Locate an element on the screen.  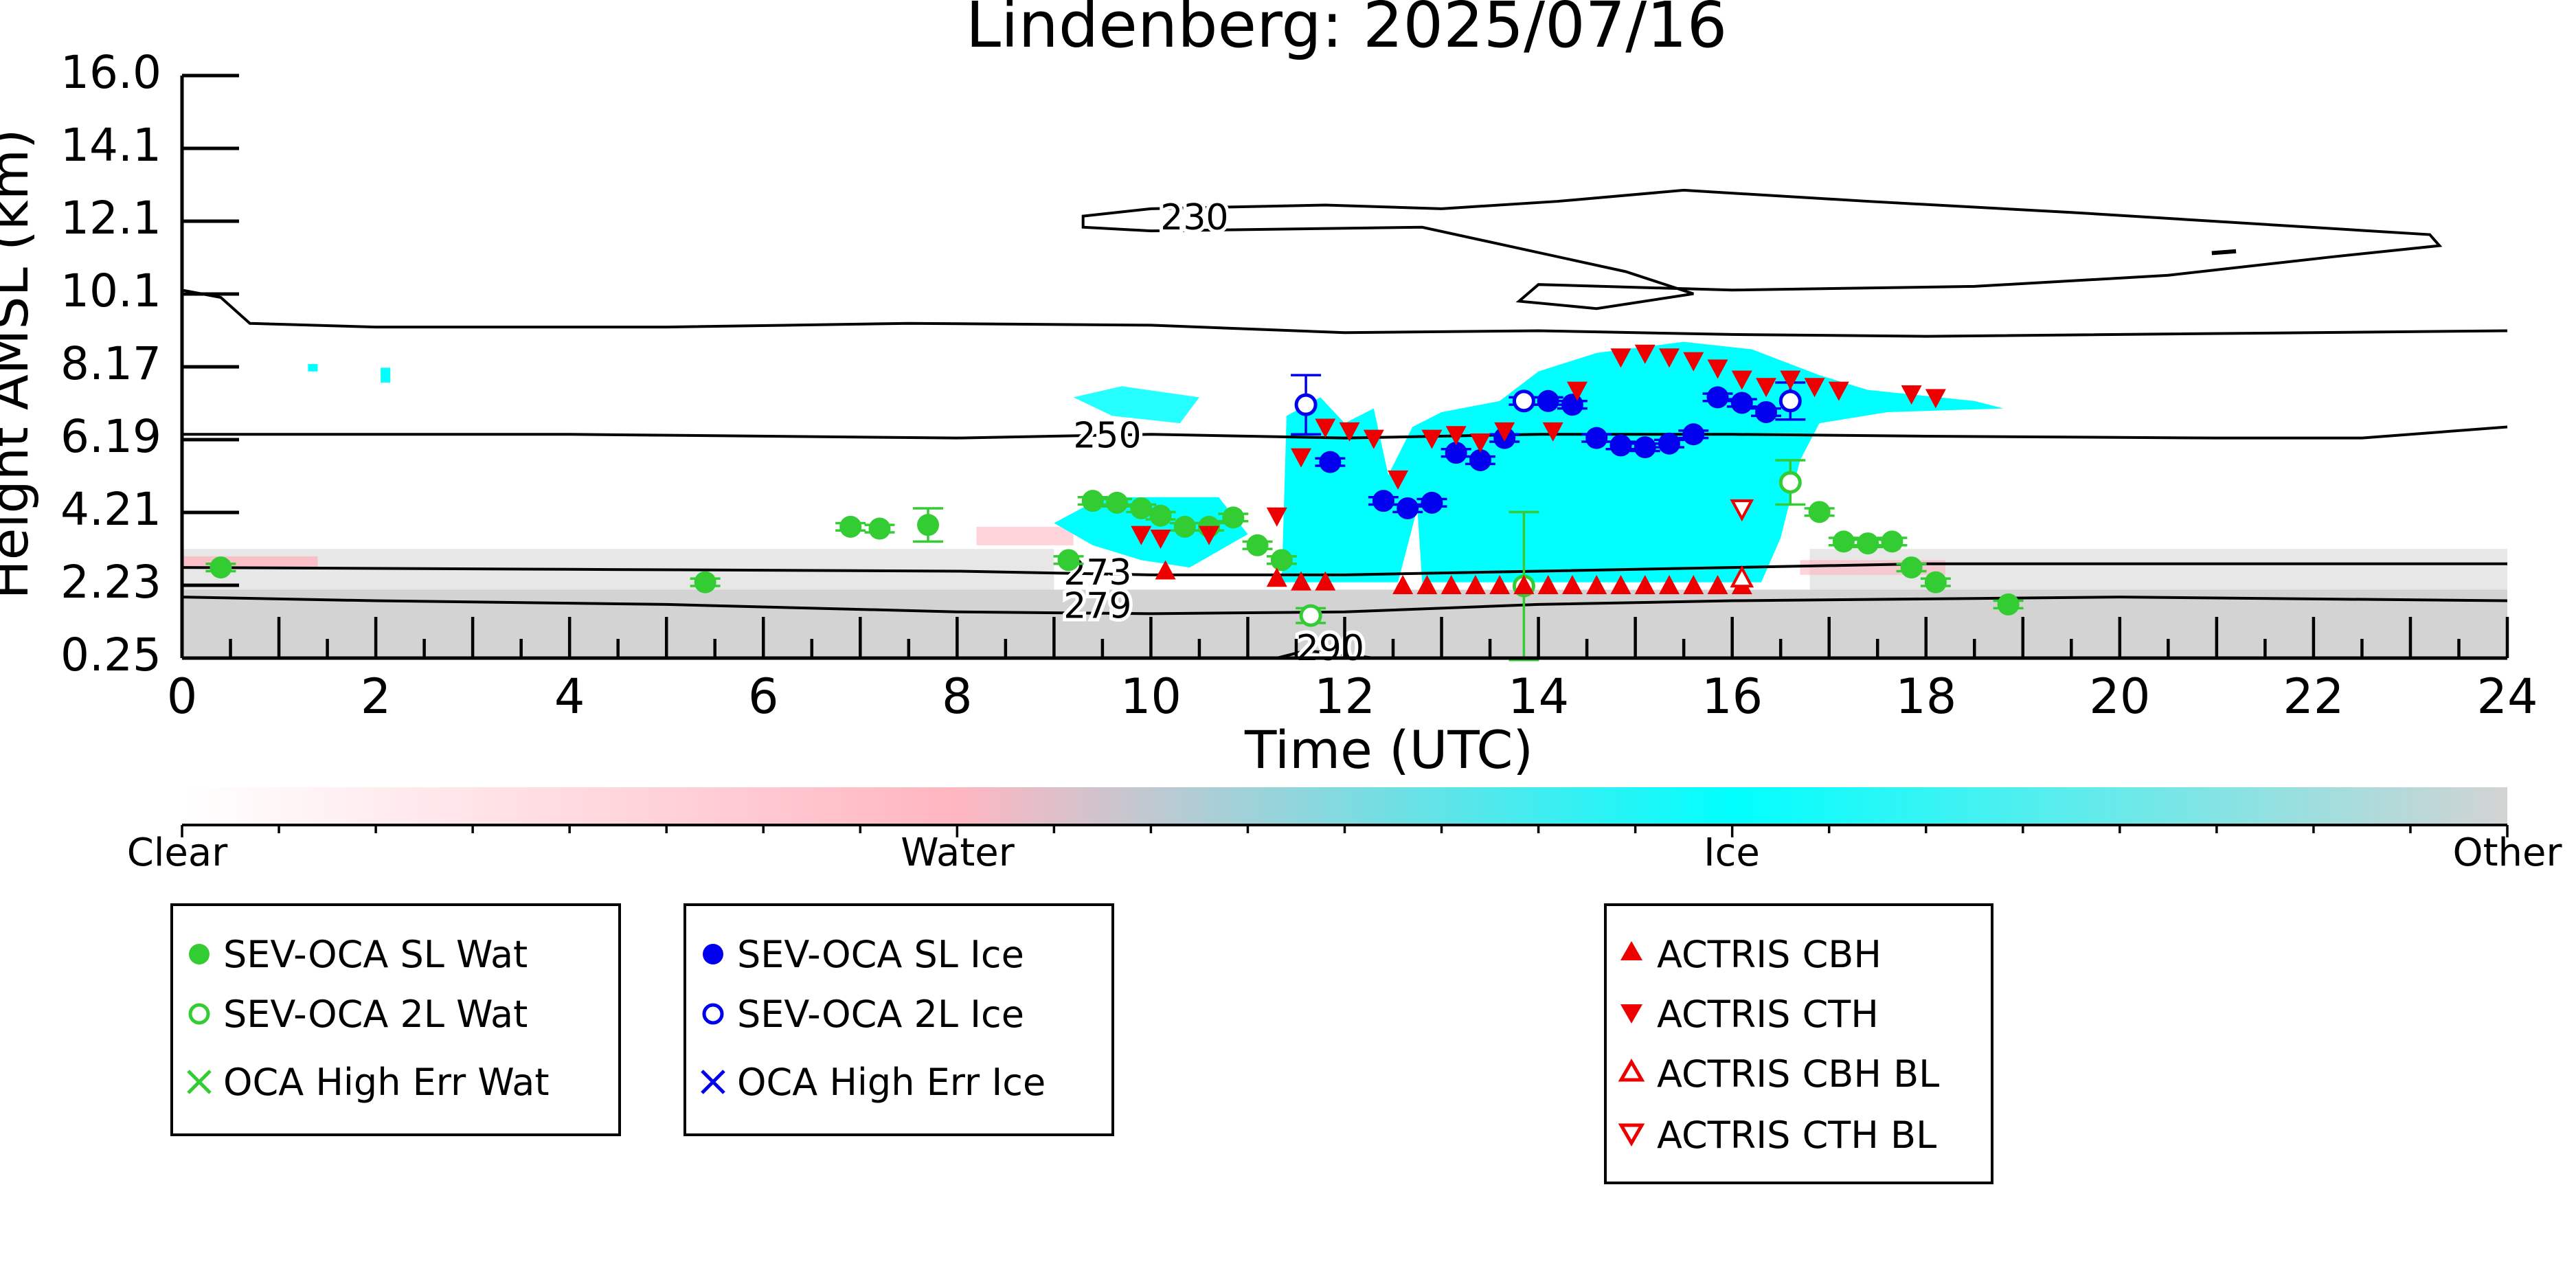
legend-label-2l-ice: SEV-OCA 2L Ice is located at coordinates (880, 1014).